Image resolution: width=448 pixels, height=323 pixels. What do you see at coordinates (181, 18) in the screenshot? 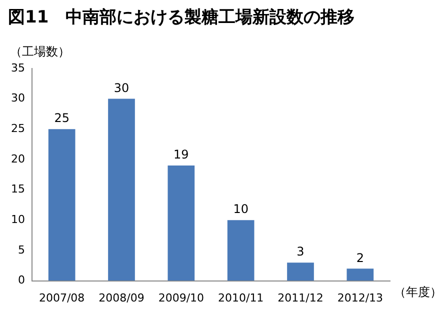
I see `chart-title: 図11 中南部における製糖工場新設数の推移` at bounding box center [181, 18].